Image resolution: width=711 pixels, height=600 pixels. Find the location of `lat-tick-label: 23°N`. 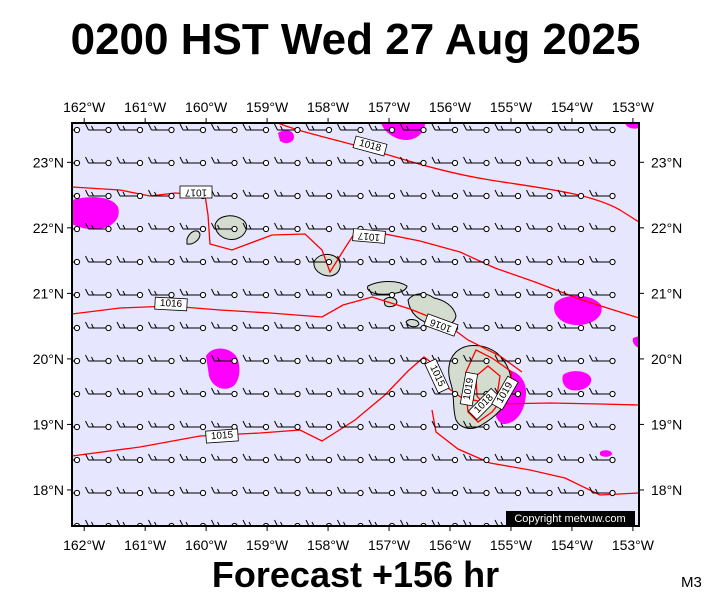

lat-tick-label: 23°N is located at coordinates (48, 162).